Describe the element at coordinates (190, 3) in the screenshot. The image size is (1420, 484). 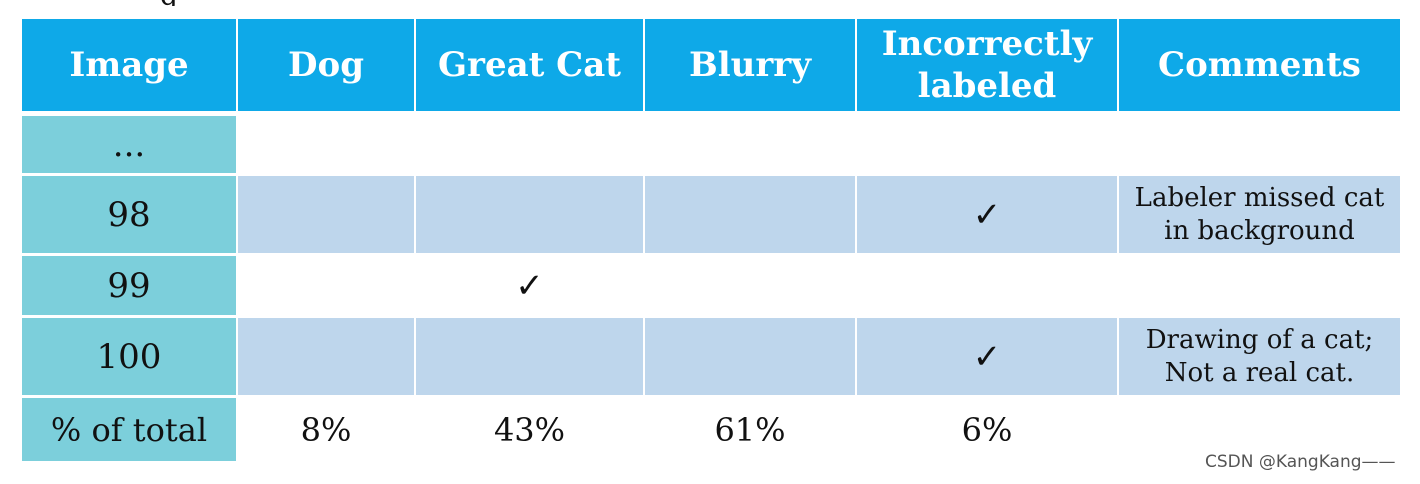
I see `cropped-title-fragment: g` at that location.